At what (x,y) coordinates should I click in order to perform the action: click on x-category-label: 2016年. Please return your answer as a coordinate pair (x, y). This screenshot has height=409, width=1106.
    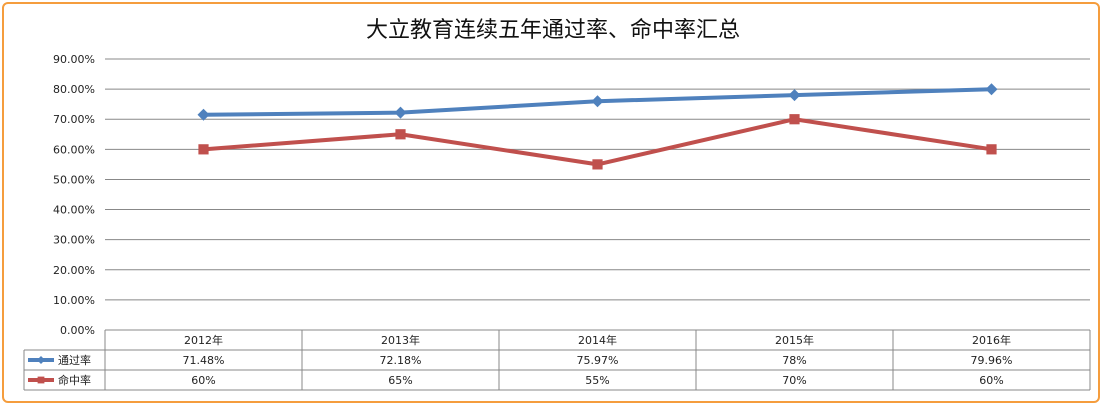
    Looking at the image, I should click on (991, 340).